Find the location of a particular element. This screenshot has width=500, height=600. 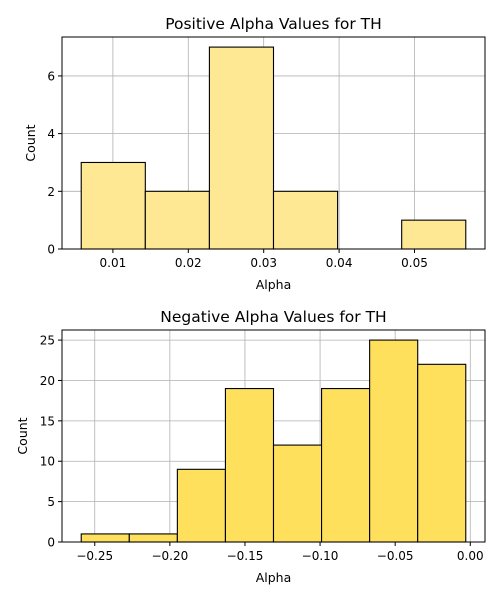

x-tick-label: 0.02 is located at coordinates (188, 263).